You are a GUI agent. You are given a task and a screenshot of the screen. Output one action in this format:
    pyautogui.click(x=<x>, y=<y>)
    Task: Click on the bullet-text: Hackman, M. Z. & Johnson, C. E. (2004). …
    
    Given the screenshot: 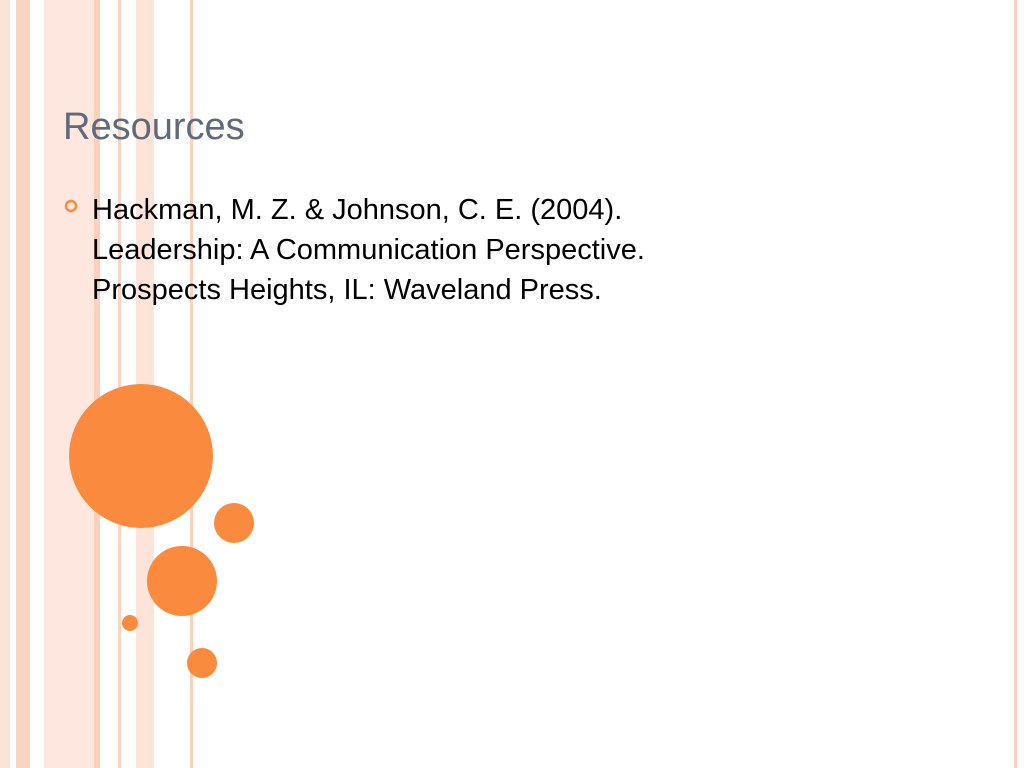 What is the action you would take?
    pyautogui.click(x=368, y=250)
    